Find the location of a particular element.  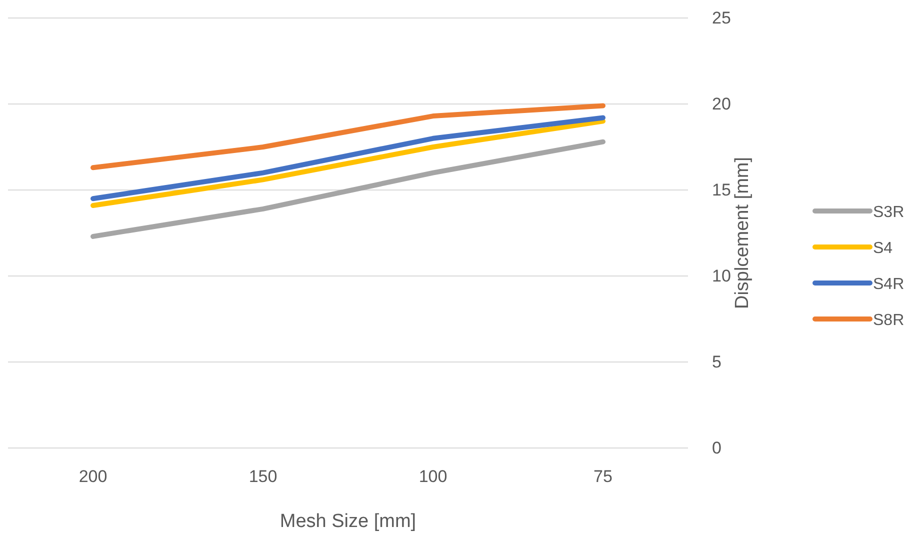

y-tick-label: 15 is located at coordinates (721, 190).